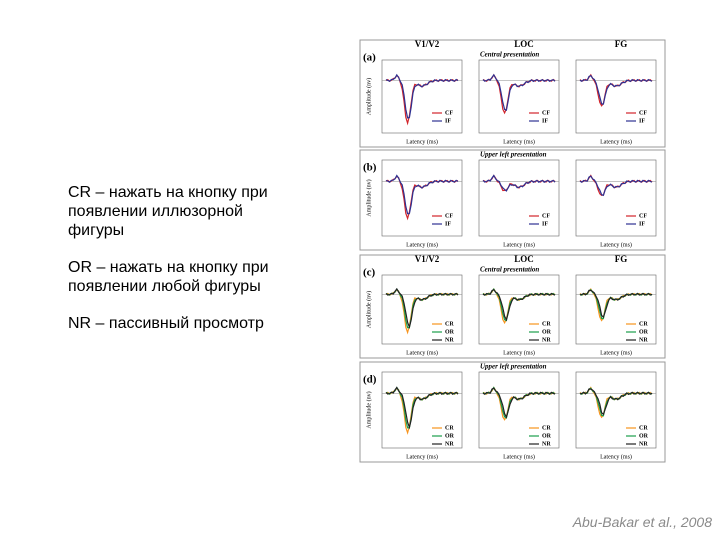 The image size is (720, 540). What do you see at coordinates (370, 168) in the screenshot?
I see `panel-label: (b)` at bounding box center [370, 168].